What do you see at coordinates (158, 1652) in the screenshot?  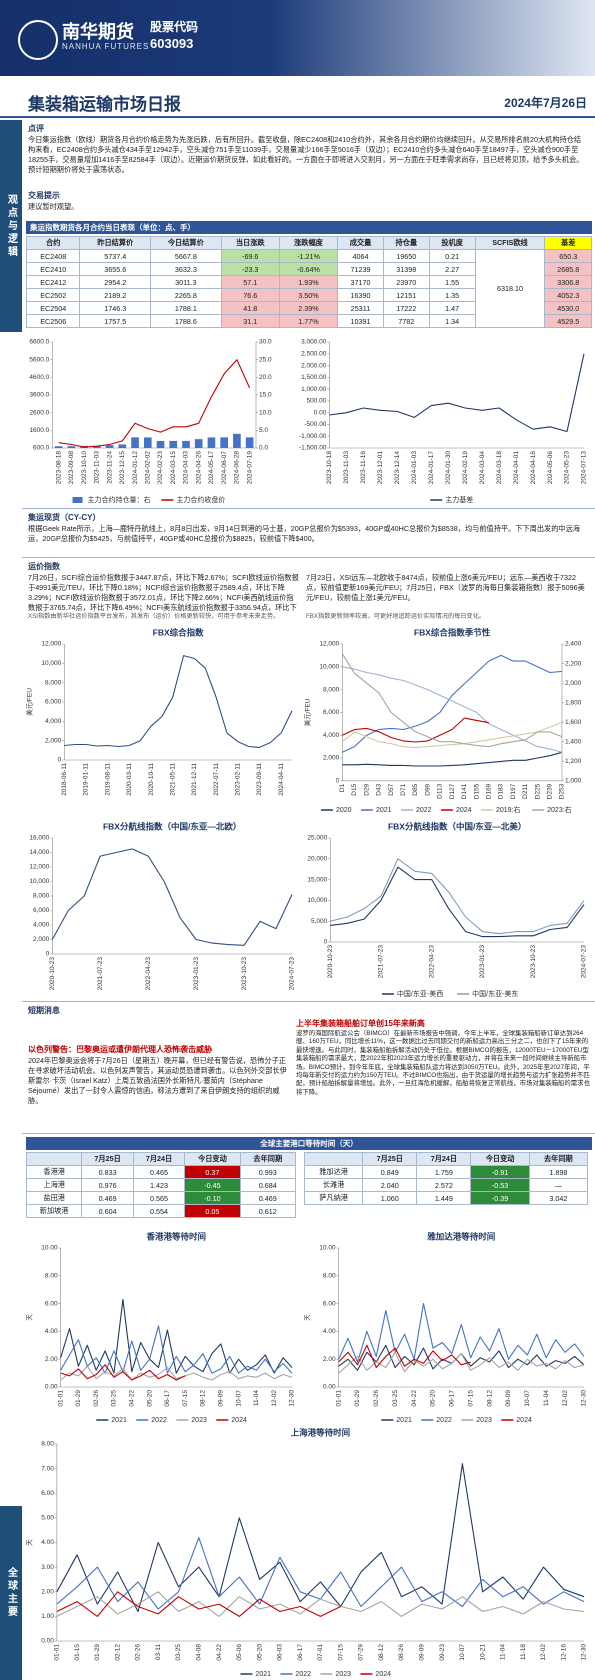 I see `x-tick-label: 03-11` at bounding box center [158, 1652].